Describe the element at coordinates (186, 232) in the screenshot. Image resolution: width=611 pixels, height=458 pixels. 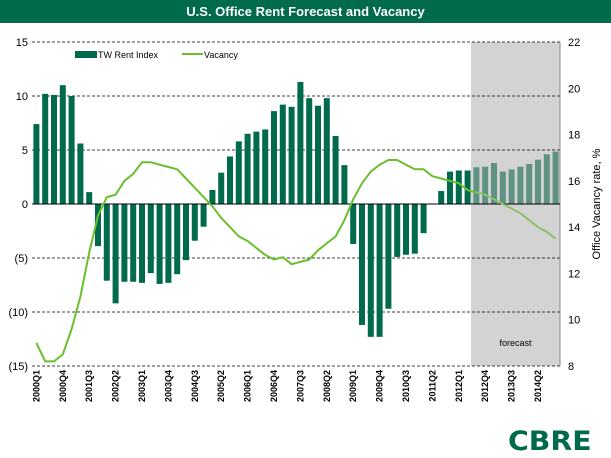
I see `bar-2004Q2` at that location.